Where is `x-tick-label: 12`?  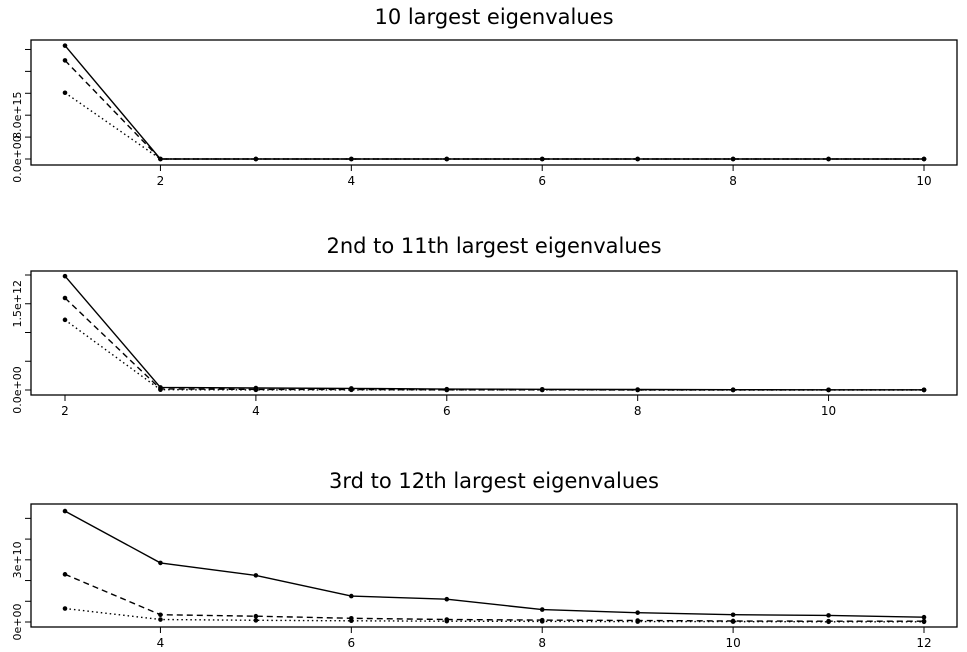 x-tick-label: 12 is located at coordinates (923, 643).